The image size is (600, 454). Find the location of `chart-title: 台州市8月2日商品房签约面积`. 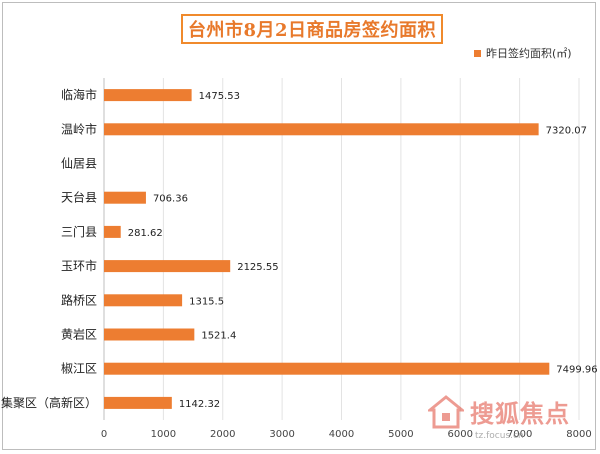

chart-title: 台州市8月2日商品房签约面积 is located at coordinates (312, 30).